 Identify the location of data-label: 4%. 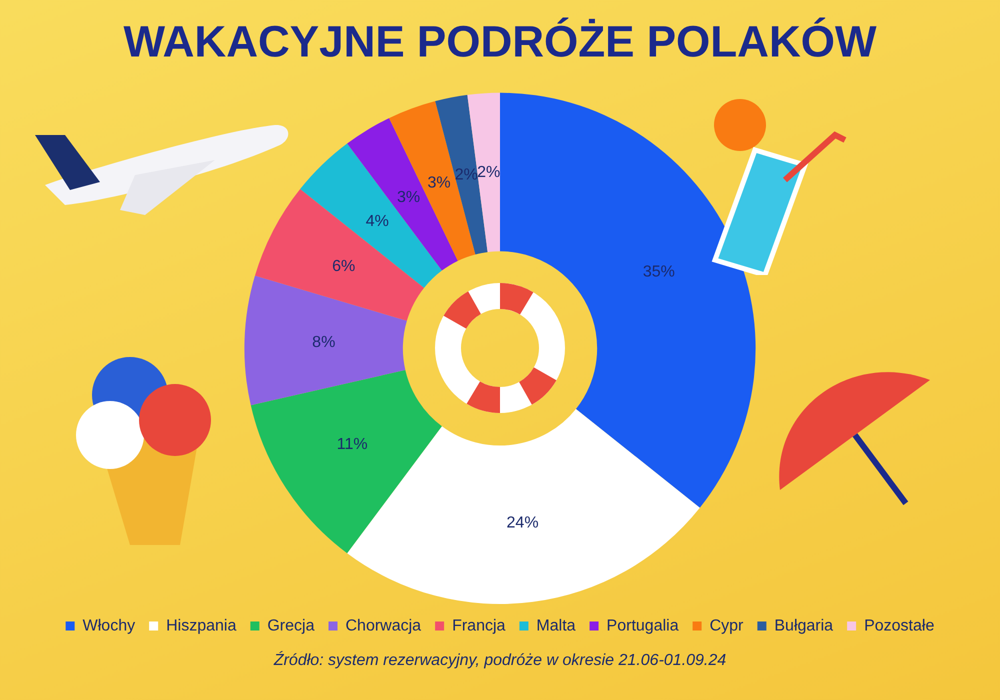
(377, 221).